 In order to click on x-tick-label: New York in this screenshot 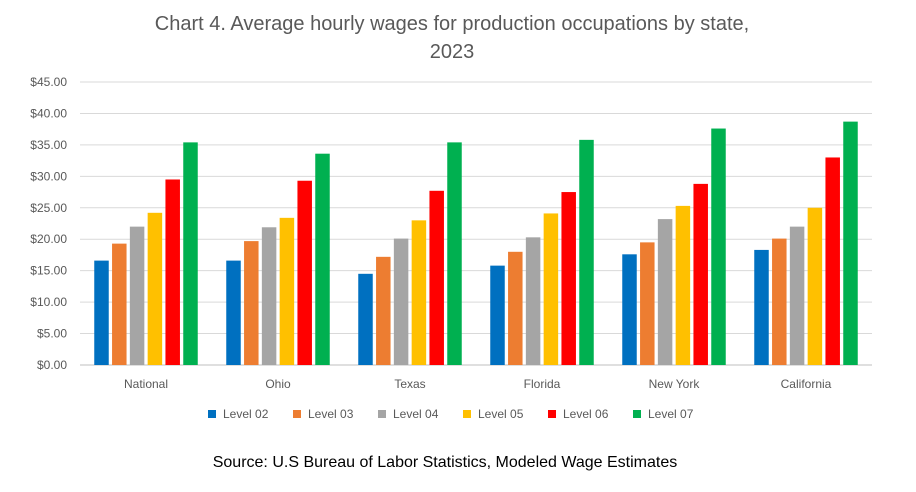, I will do `click(675, 384)`.